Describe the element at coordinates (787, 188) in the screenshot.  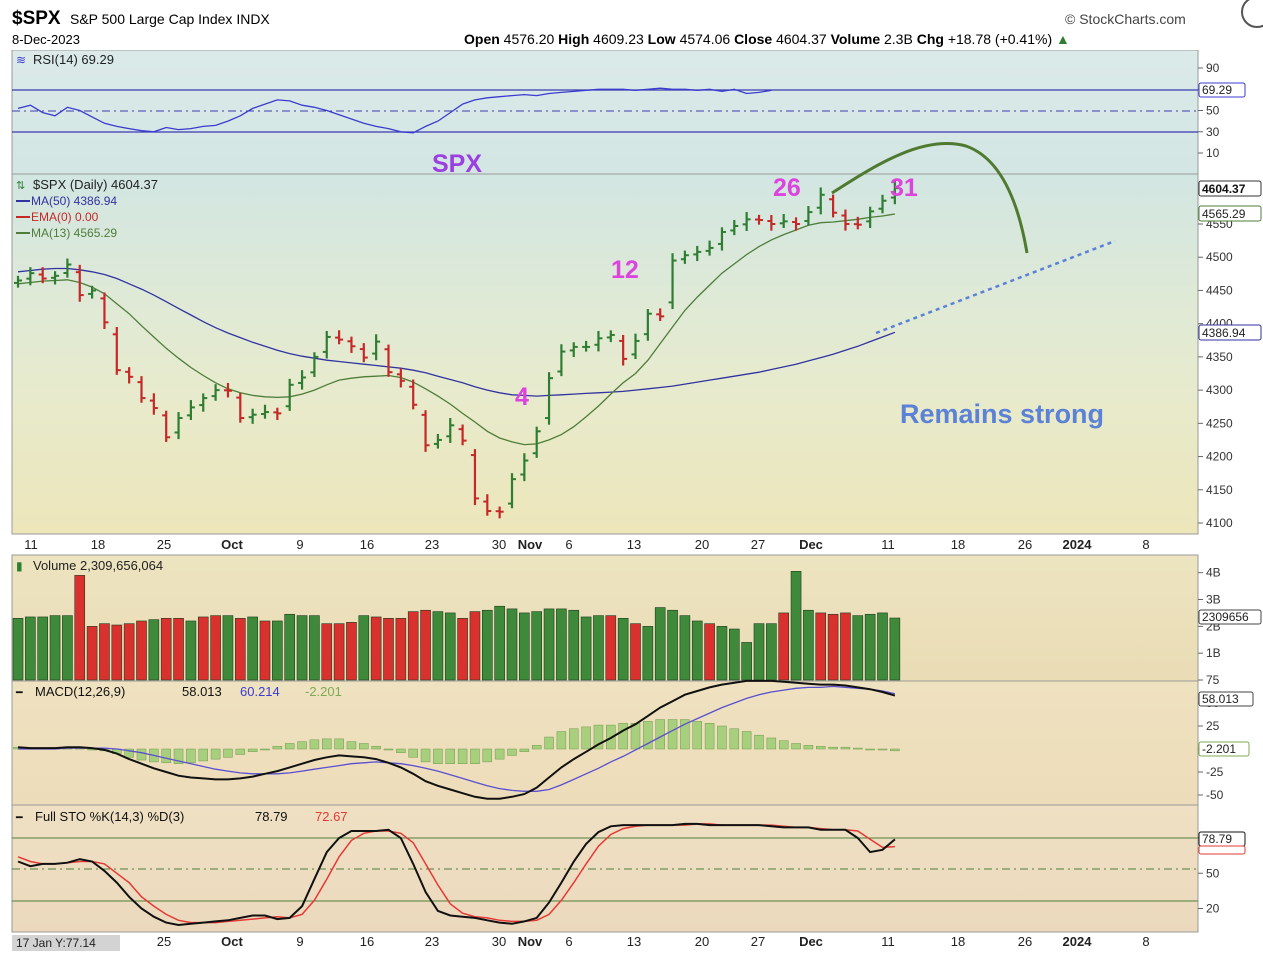
I see `annotation-26: 26` at that location.